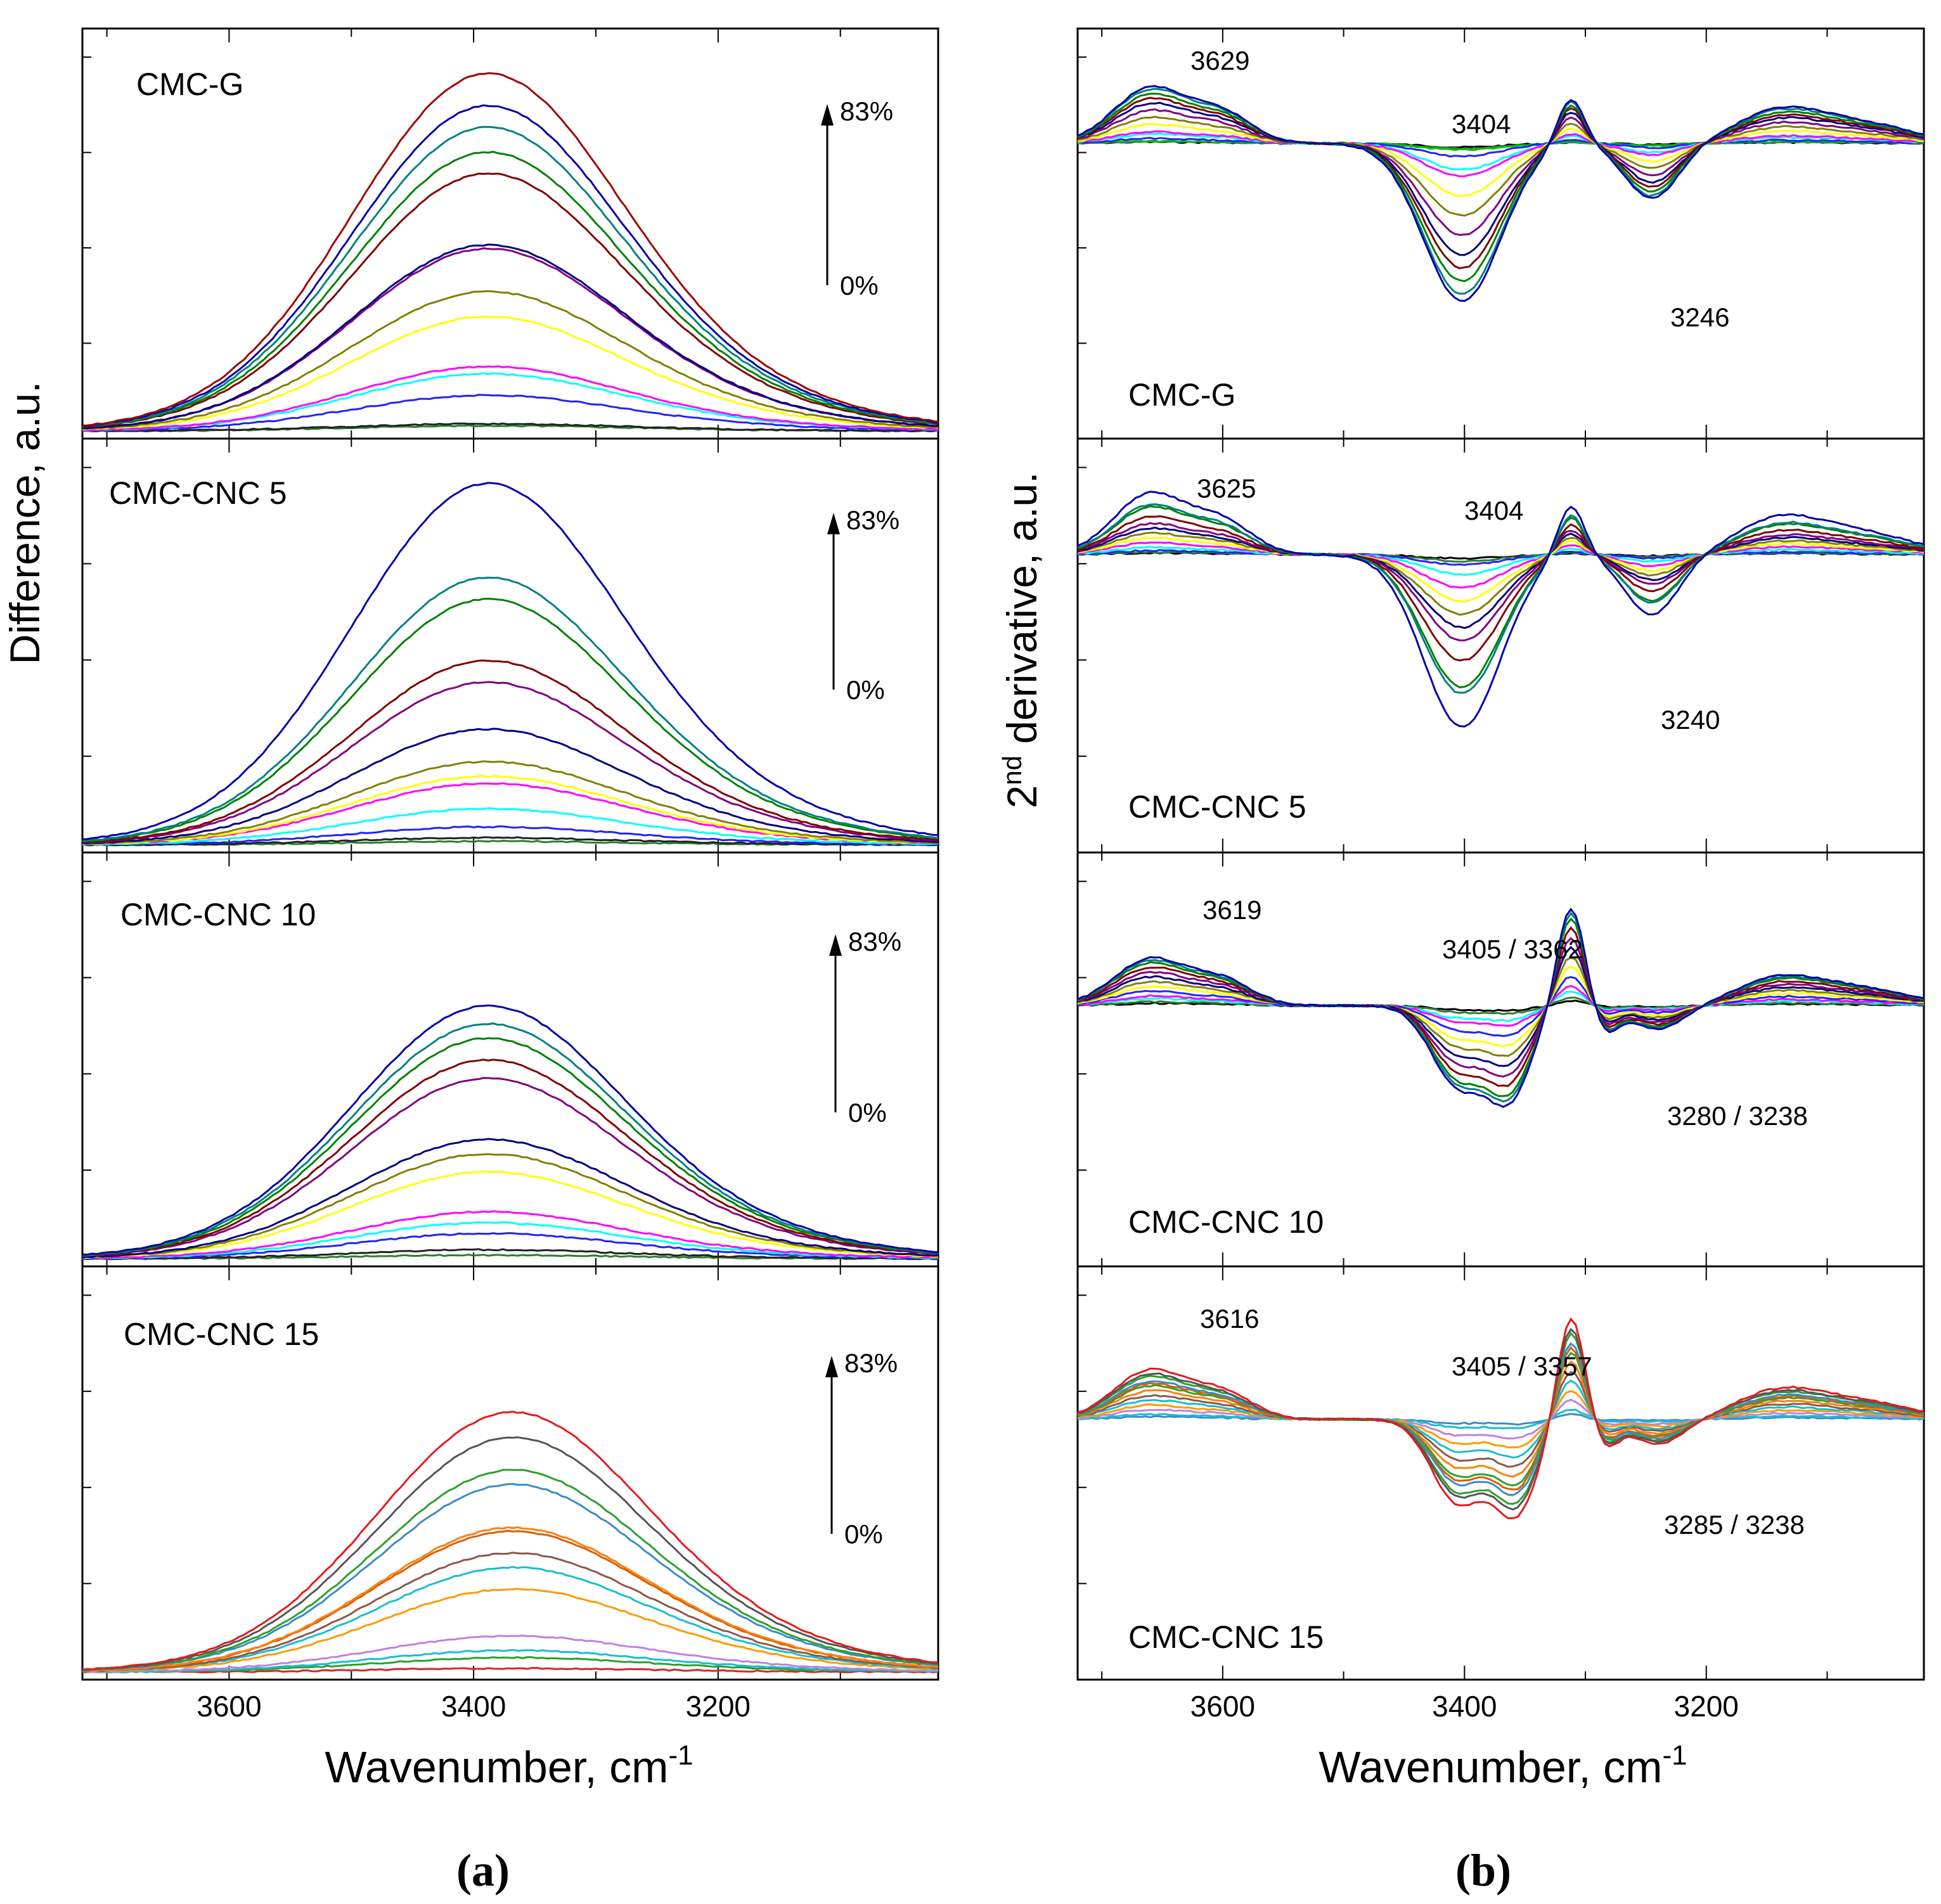  What do you see at coordinates (198, 493) in the screenshot?
I see `subplot-a-label: CMC-CNC 5` at bounding box center [198, 493].